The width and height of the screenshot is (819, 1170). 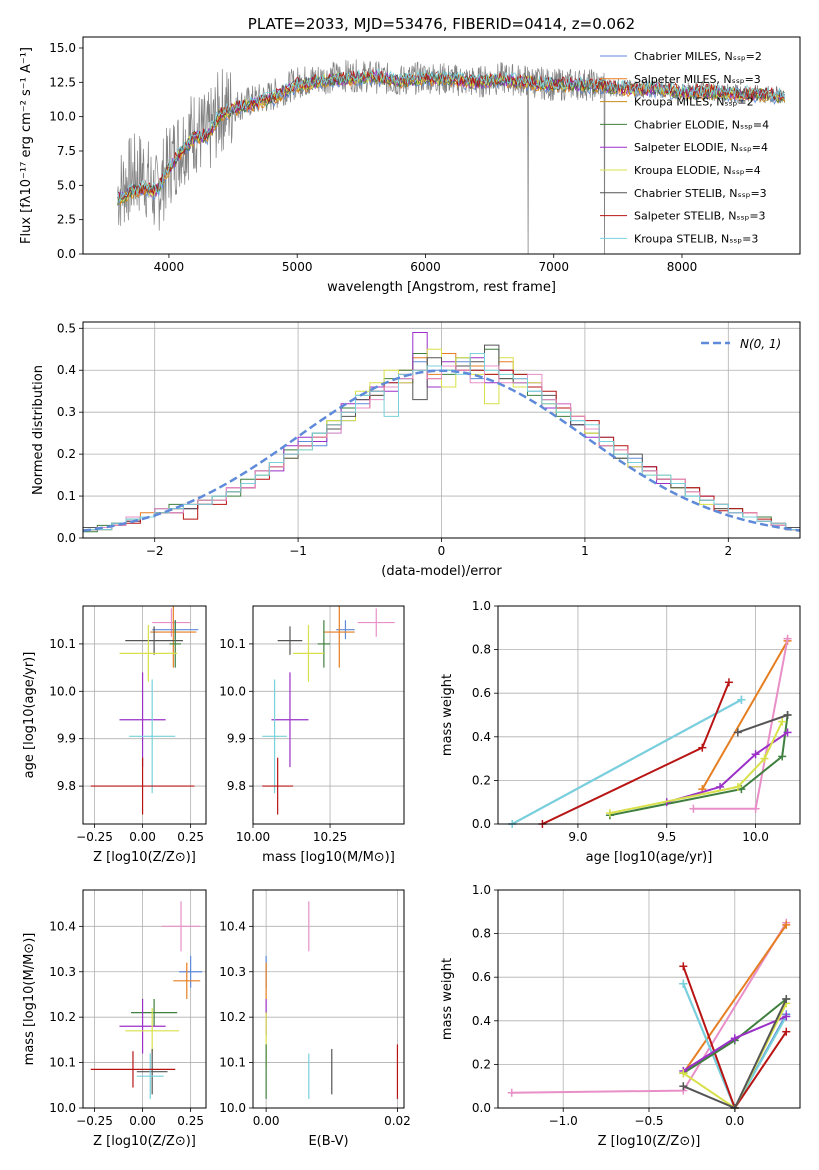 I want to click on legend-entry: Chabrier STELIB, Nₛₛₚ=3, so click(x=700, y=193).